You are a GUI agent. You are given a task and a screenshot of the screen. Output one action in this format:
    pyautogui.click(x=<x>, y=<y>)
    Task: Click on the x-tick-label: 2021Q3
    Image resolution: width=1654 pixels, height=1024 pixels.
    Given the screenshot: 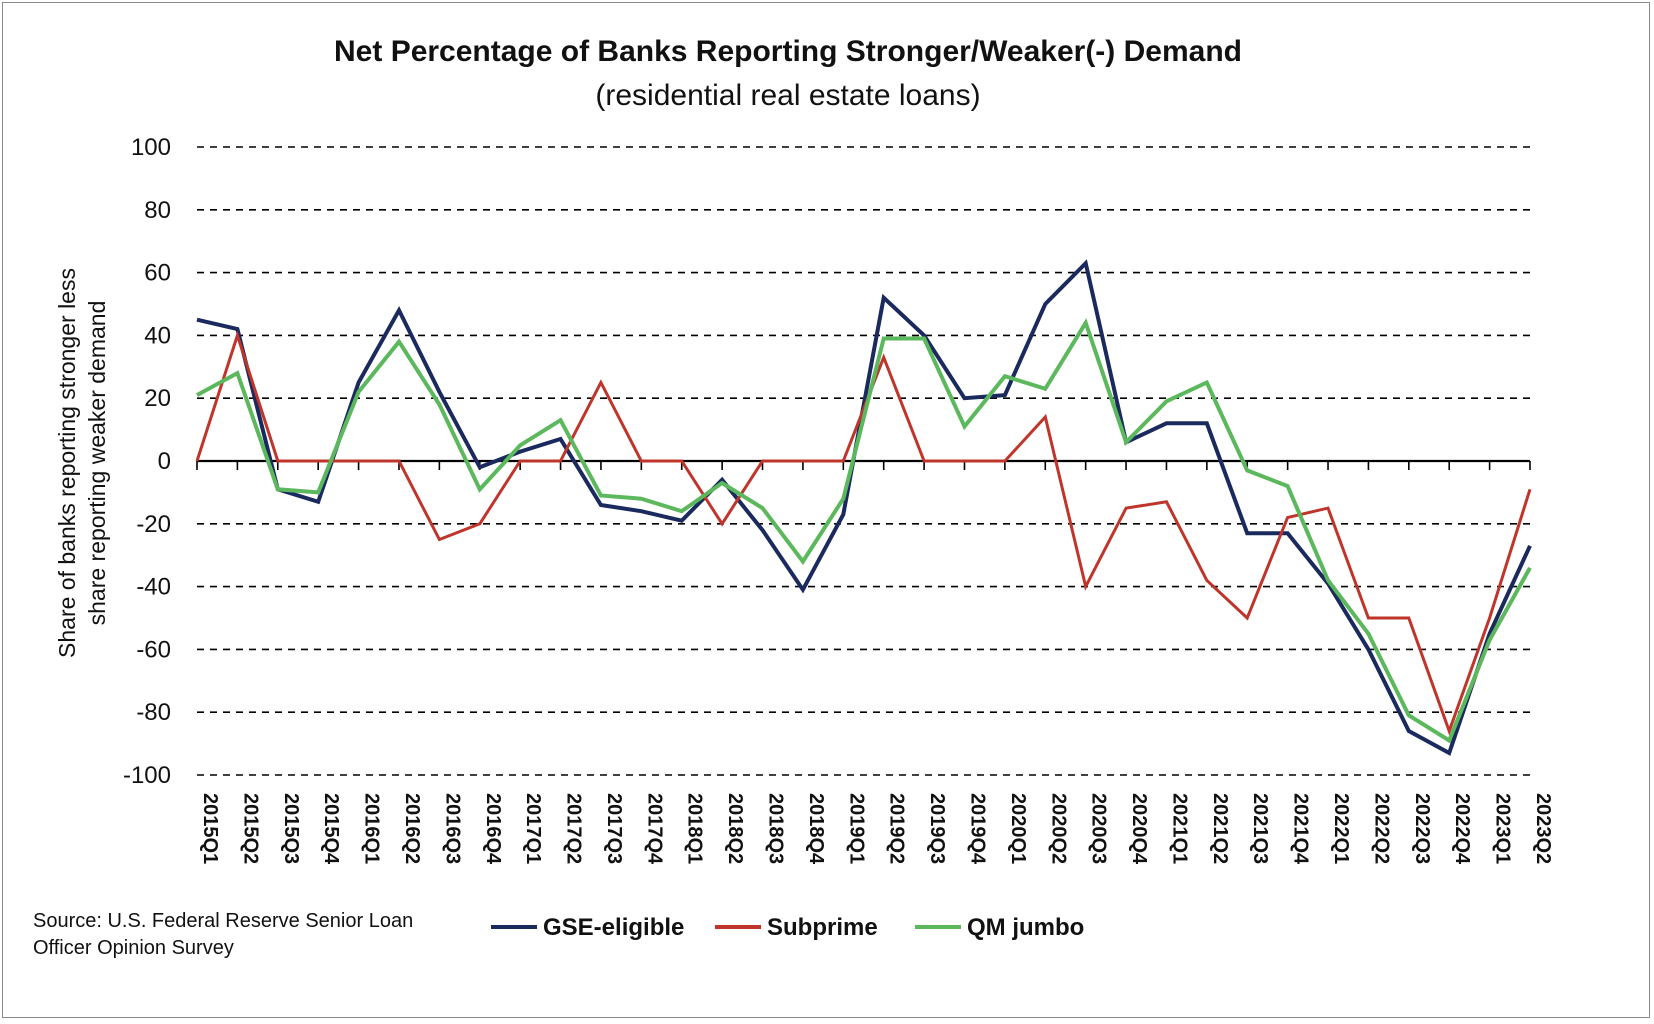 What is the action you would take?
    pyautogui.click(x=1260, y=828)
    